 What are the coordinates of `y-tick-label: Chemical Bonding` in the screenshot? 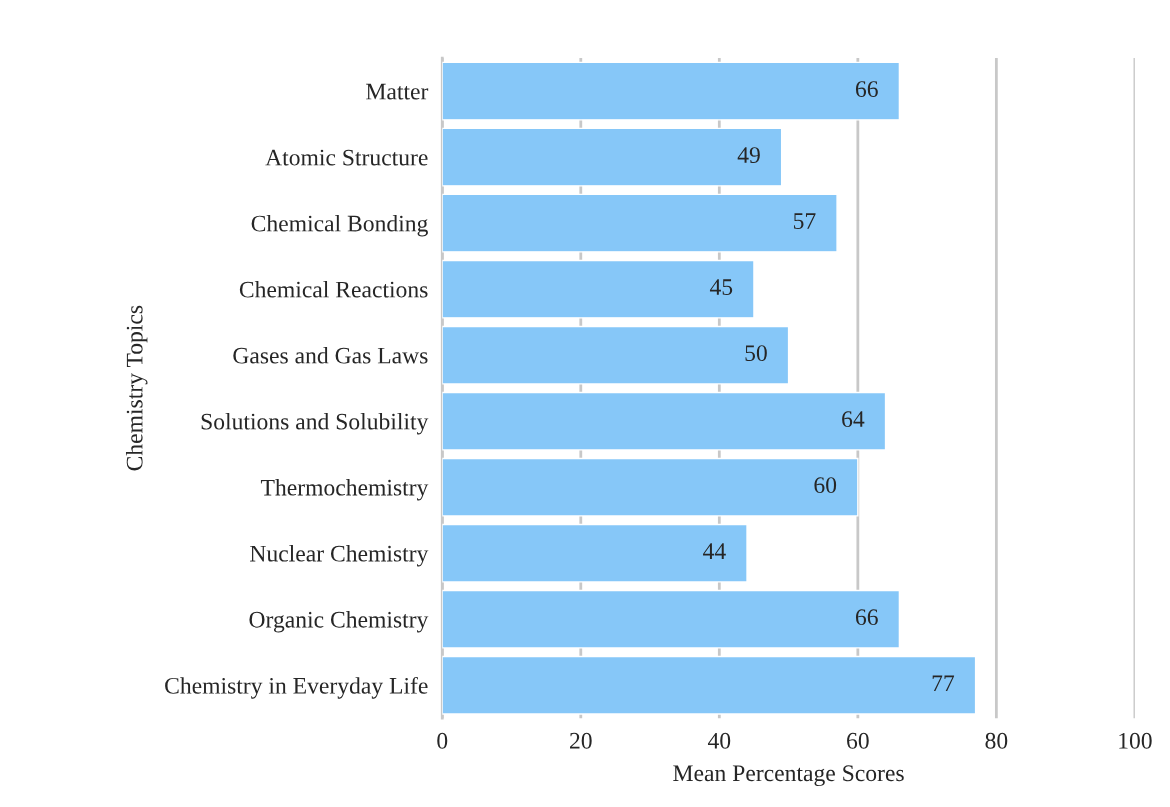 It's located at (339, 225).